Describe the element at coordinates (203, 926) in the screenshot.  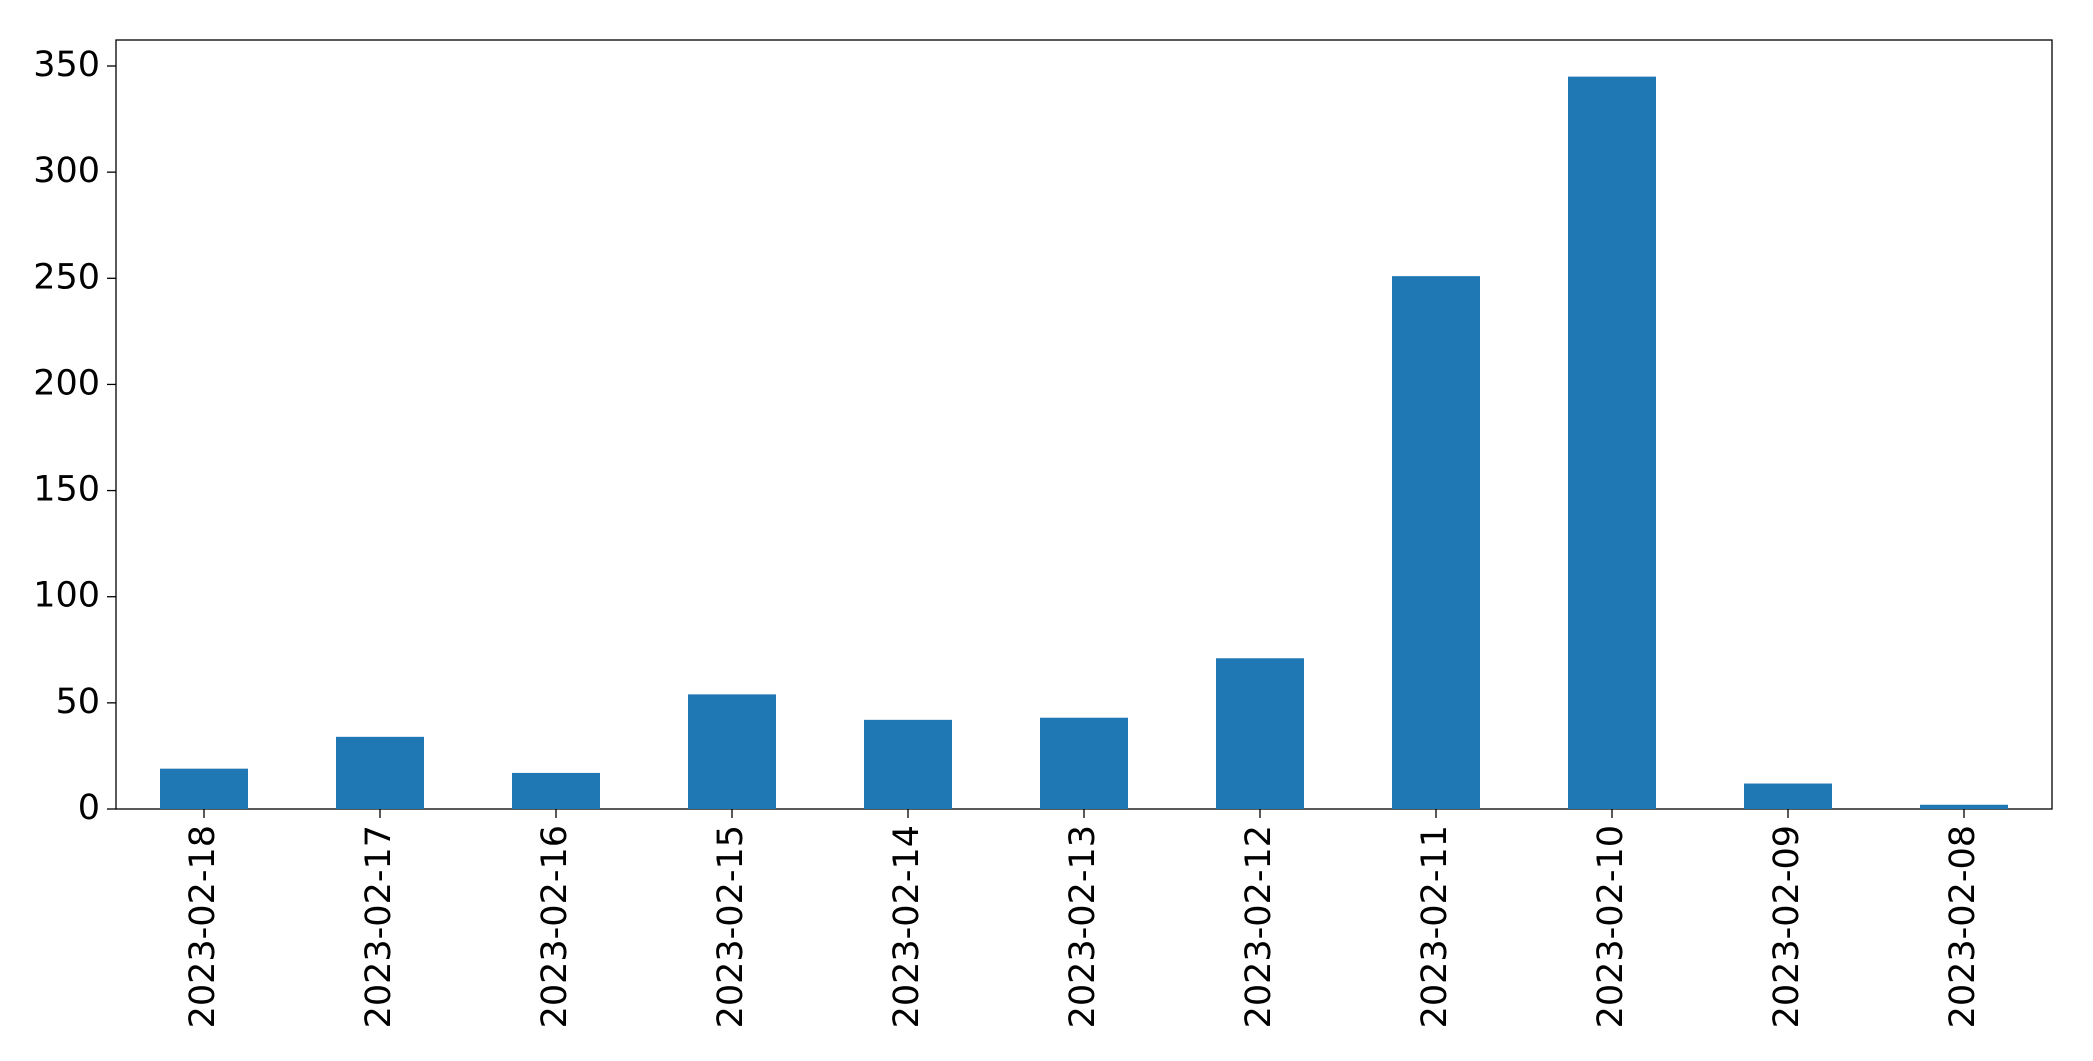
I see `x-tick-label: 2023-02-18` at that location.